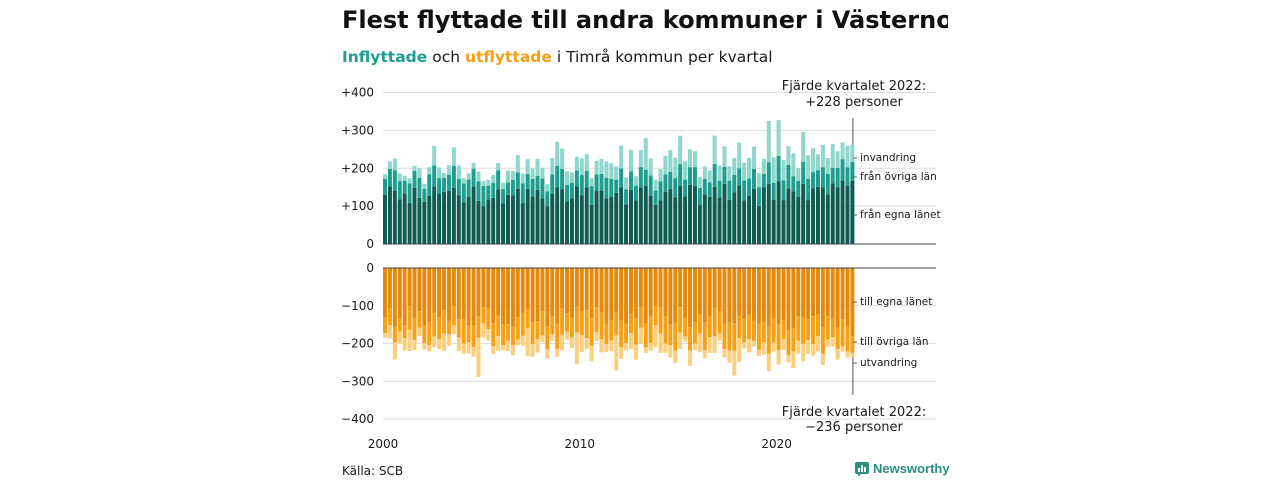  What do you see at coordinates (357, 168) in the screenshot?
I see `top-y-tick-label: +200` at bounding box center [357, 168].